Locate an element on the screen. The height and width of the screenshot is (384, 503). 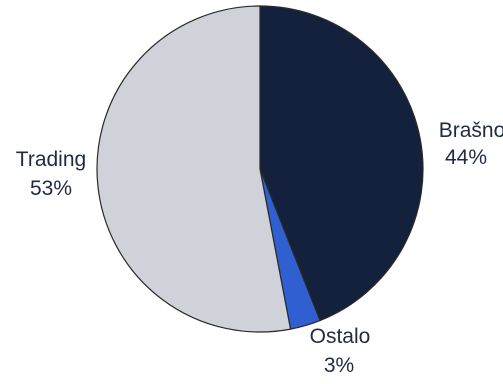
slice-label-ostalo-value: 3% is located at coordinates (339, 365).